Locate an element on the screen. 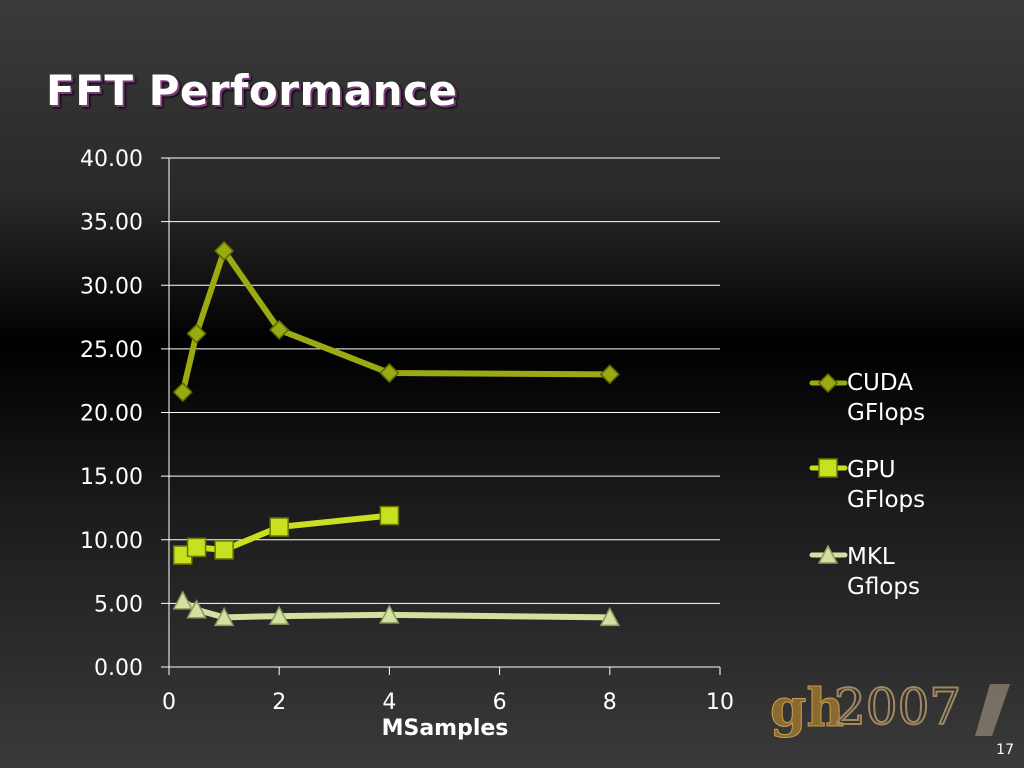 This screenshot has width=1024, height=768. gh2007-logo-icon: gh 2007 is located at coordinates (890, 708).